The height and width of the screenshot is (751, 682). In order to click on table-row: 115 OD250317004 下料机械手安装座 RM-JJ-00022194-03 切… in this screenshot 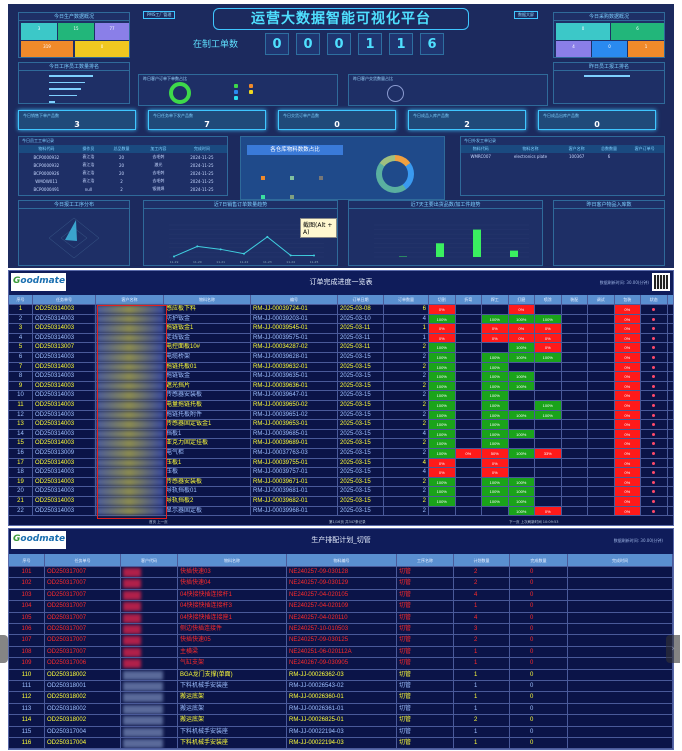, I will do `click(341, 732)`.